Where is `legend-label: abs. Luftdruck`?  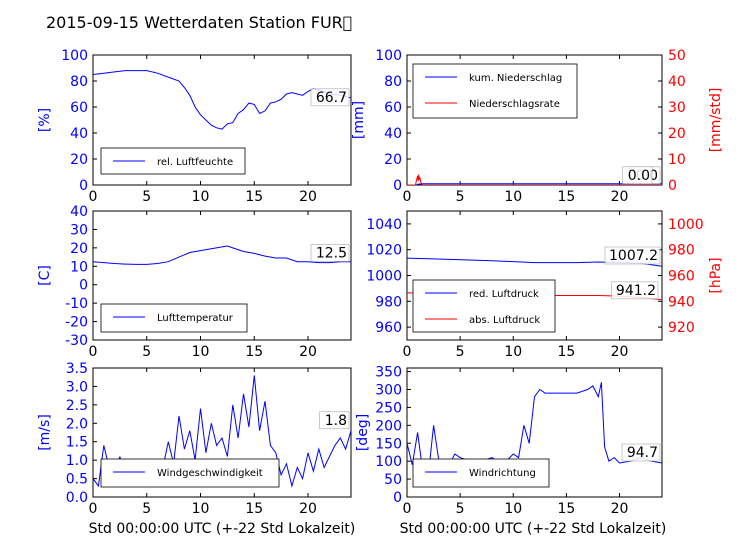 legend-label: abs. Luftdruck is located at coordinates (504, 320).